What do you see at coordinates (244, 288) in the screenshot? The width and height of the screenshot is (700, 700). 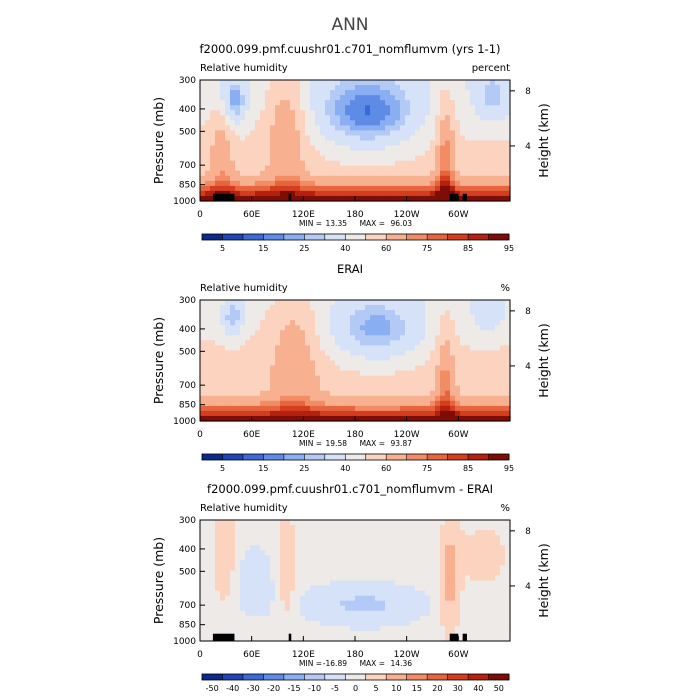 I see `variable-label: Relative humidity` at bounding box center [244, 288].